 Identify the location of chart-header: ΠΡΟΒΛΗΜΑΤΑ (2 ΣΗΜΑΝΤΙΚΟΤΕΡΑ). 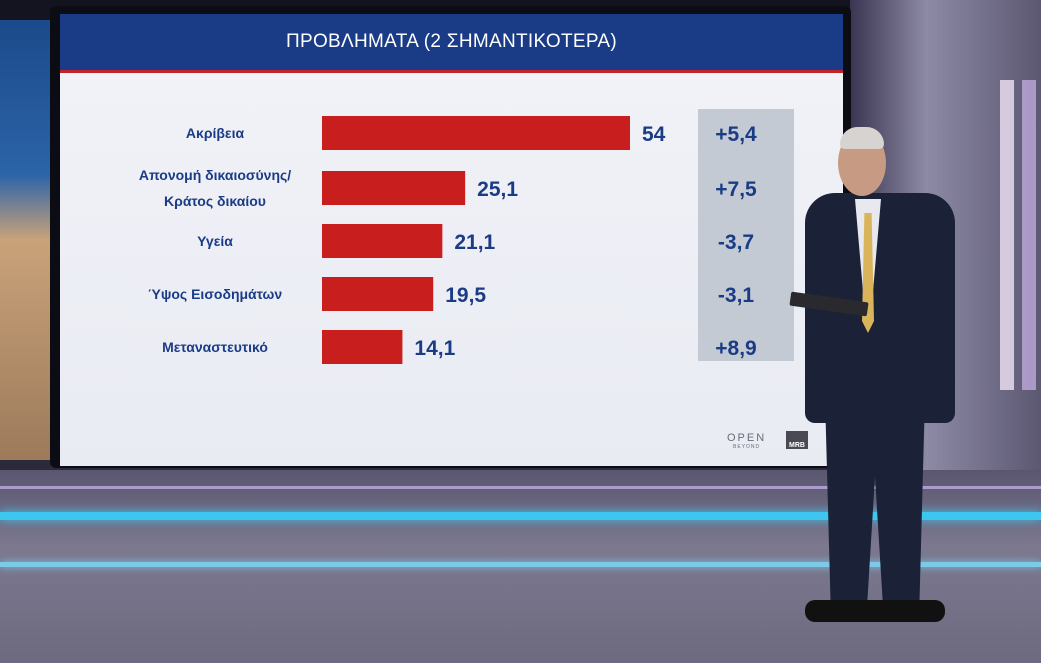
(451, 43).